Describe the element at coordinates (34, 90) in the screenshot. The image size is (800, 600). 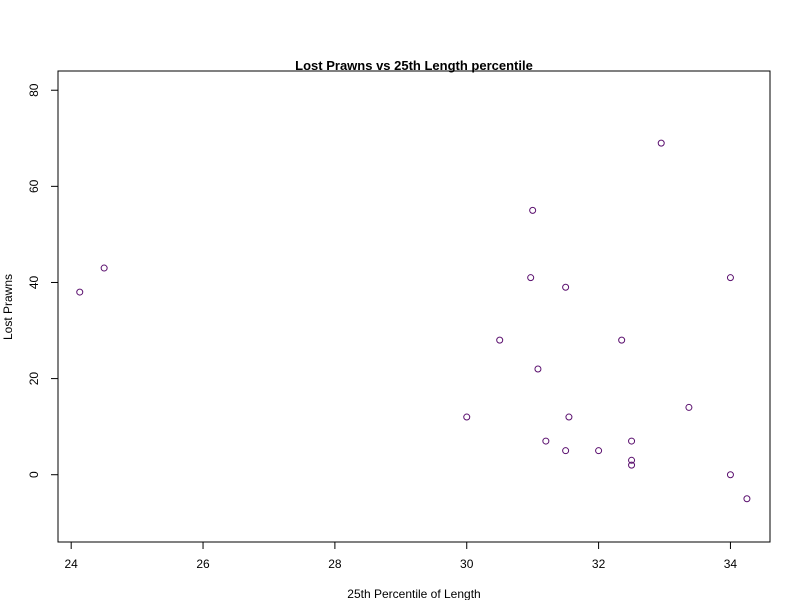
I see `y-tick-label: 80` at that location.